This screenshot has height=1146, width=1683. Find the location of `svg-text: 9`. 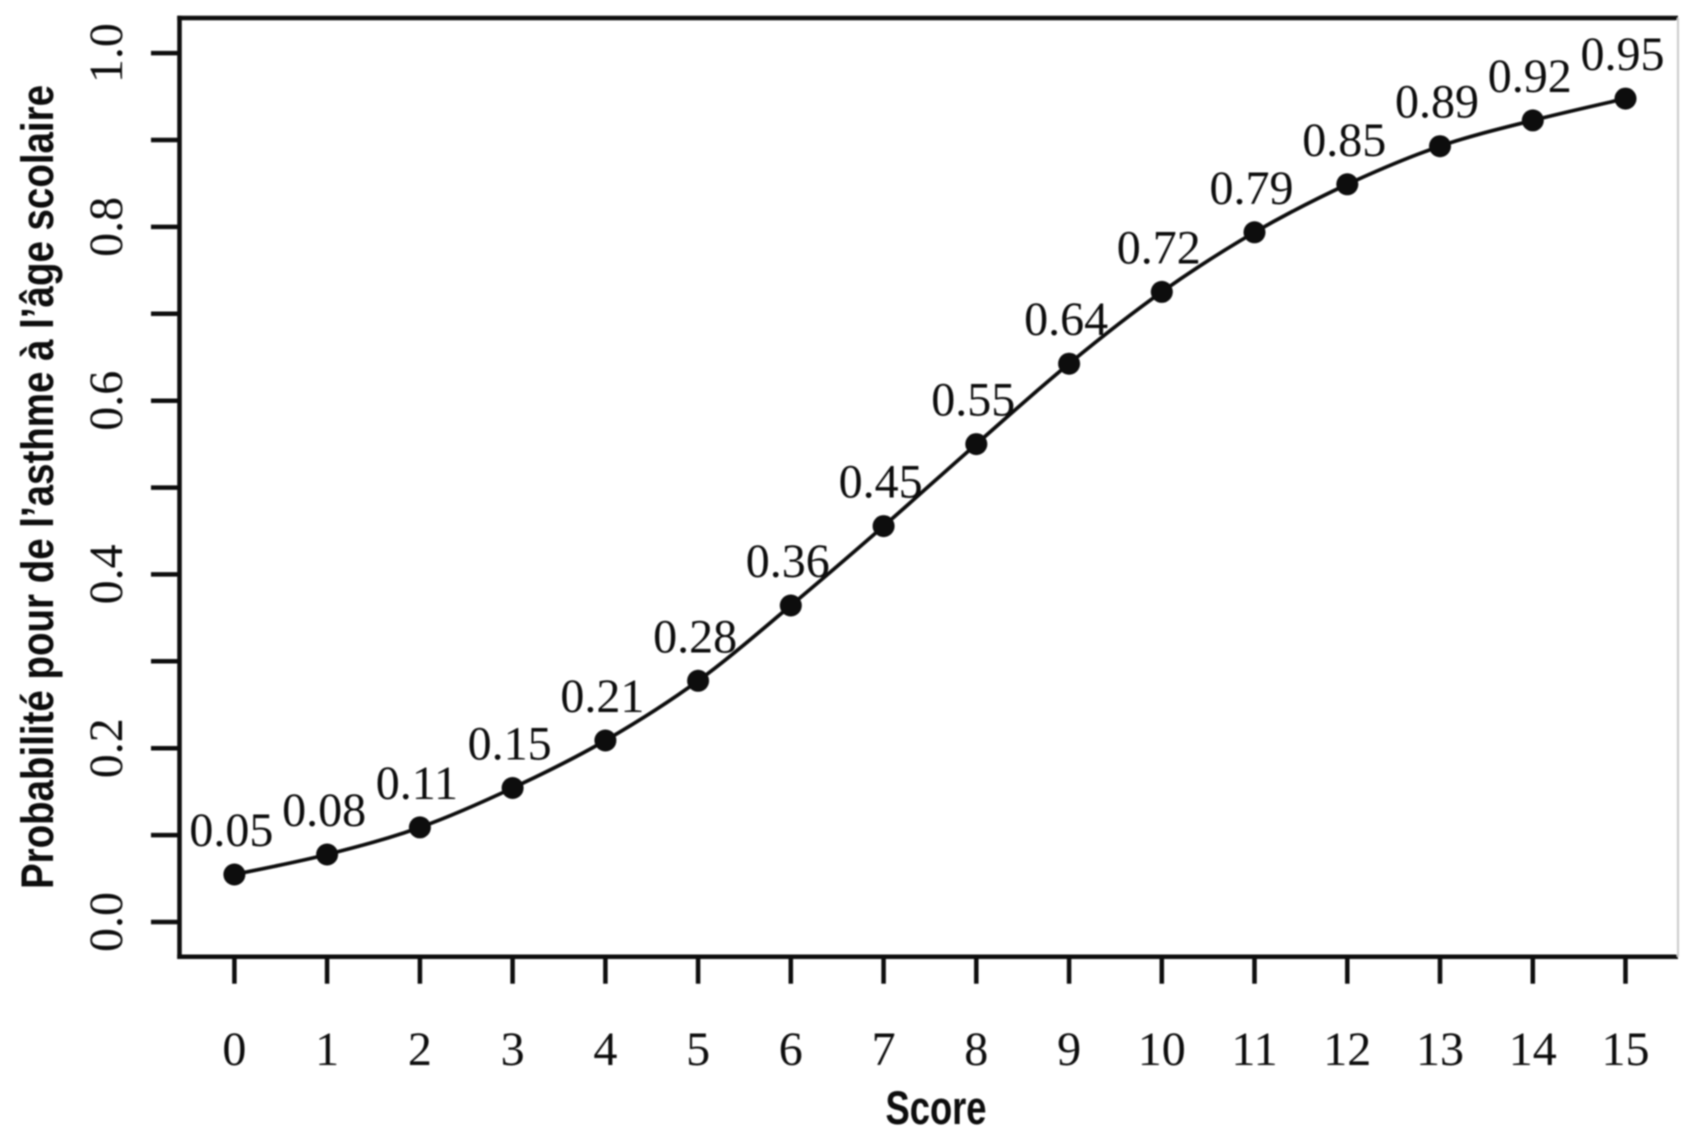

svg-text: 9 is located at coordinates (1069, 1049).